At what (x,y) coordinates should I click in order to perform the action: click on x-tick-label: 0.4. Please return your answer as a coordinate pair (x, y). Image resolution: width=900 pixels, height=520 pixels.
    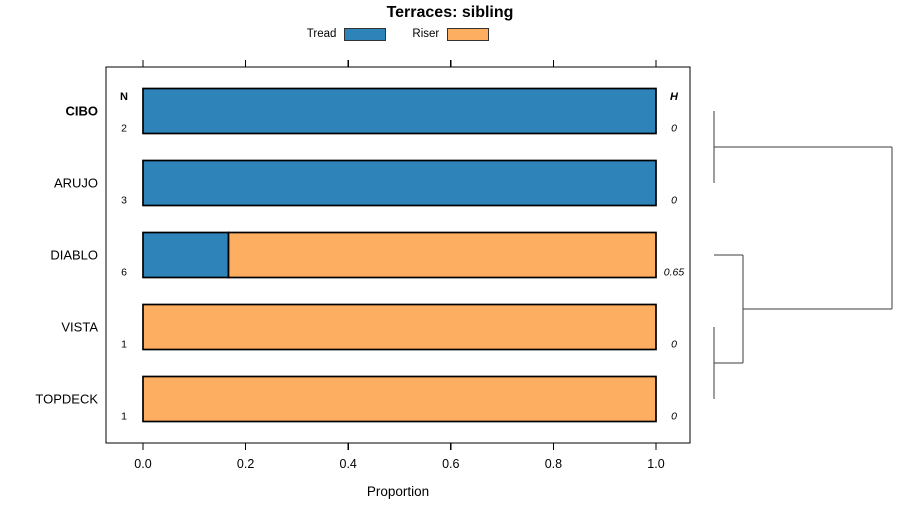
    Looking at the image, I should click on (348, 464).